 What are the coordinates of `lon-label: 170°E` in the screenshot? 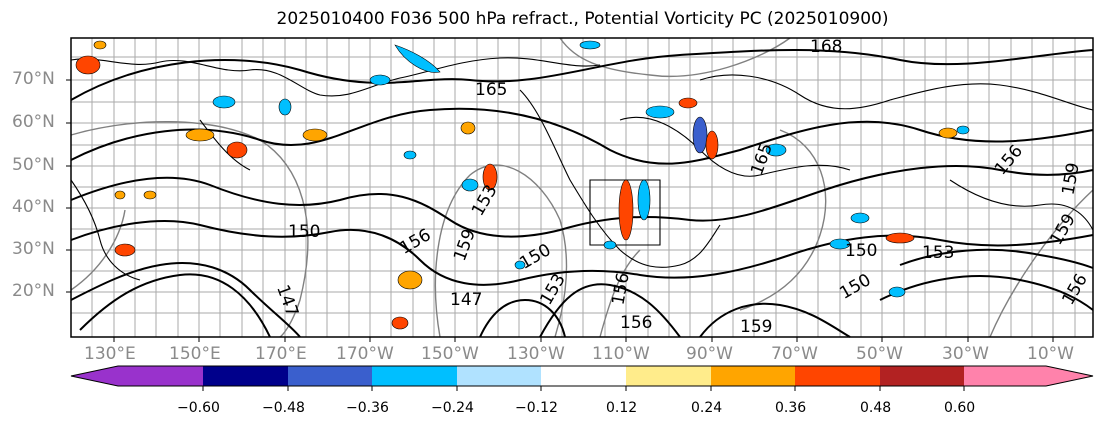 It's located at (281, 354).